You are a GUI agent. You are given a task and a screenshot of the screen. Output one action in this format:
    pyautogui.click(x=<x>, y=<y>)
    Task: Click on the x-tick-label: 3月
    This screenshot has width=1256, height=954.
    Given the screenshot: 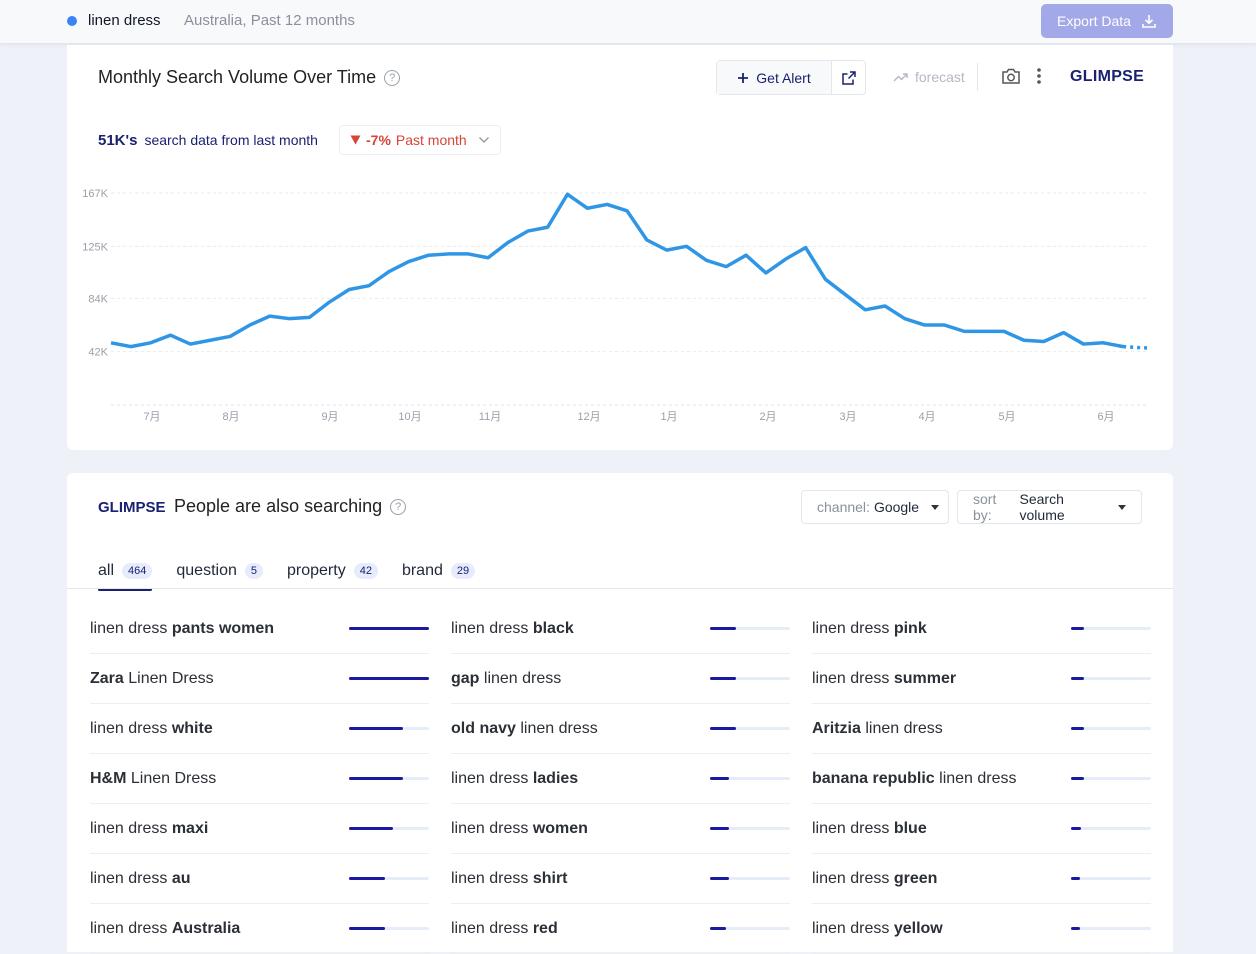 What is the action you would take?
    pyautogui.click(x=847, y=417)
    